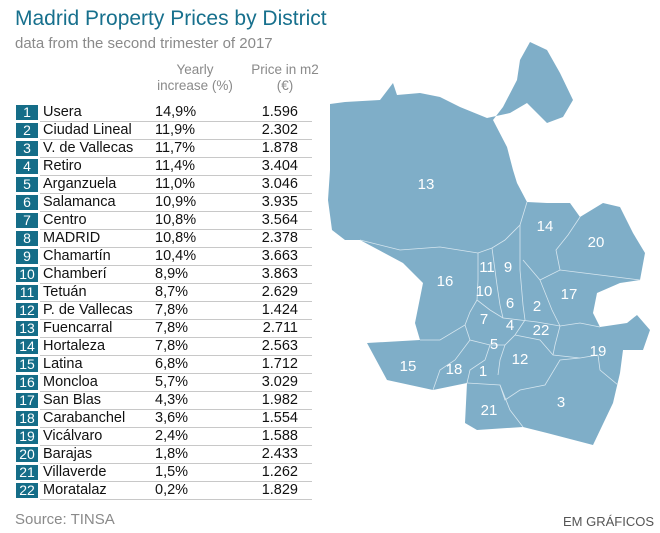  Describe the element at coordinates (561, 402) in the screenshot. I see `map-district-label: 3` at that location.